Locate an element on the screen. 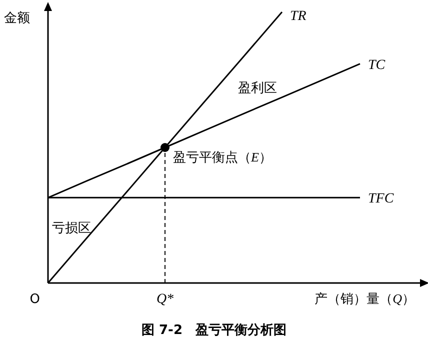 The height and width of the screenshot is (351, 428). text: O is located at coordinates (35, 299).